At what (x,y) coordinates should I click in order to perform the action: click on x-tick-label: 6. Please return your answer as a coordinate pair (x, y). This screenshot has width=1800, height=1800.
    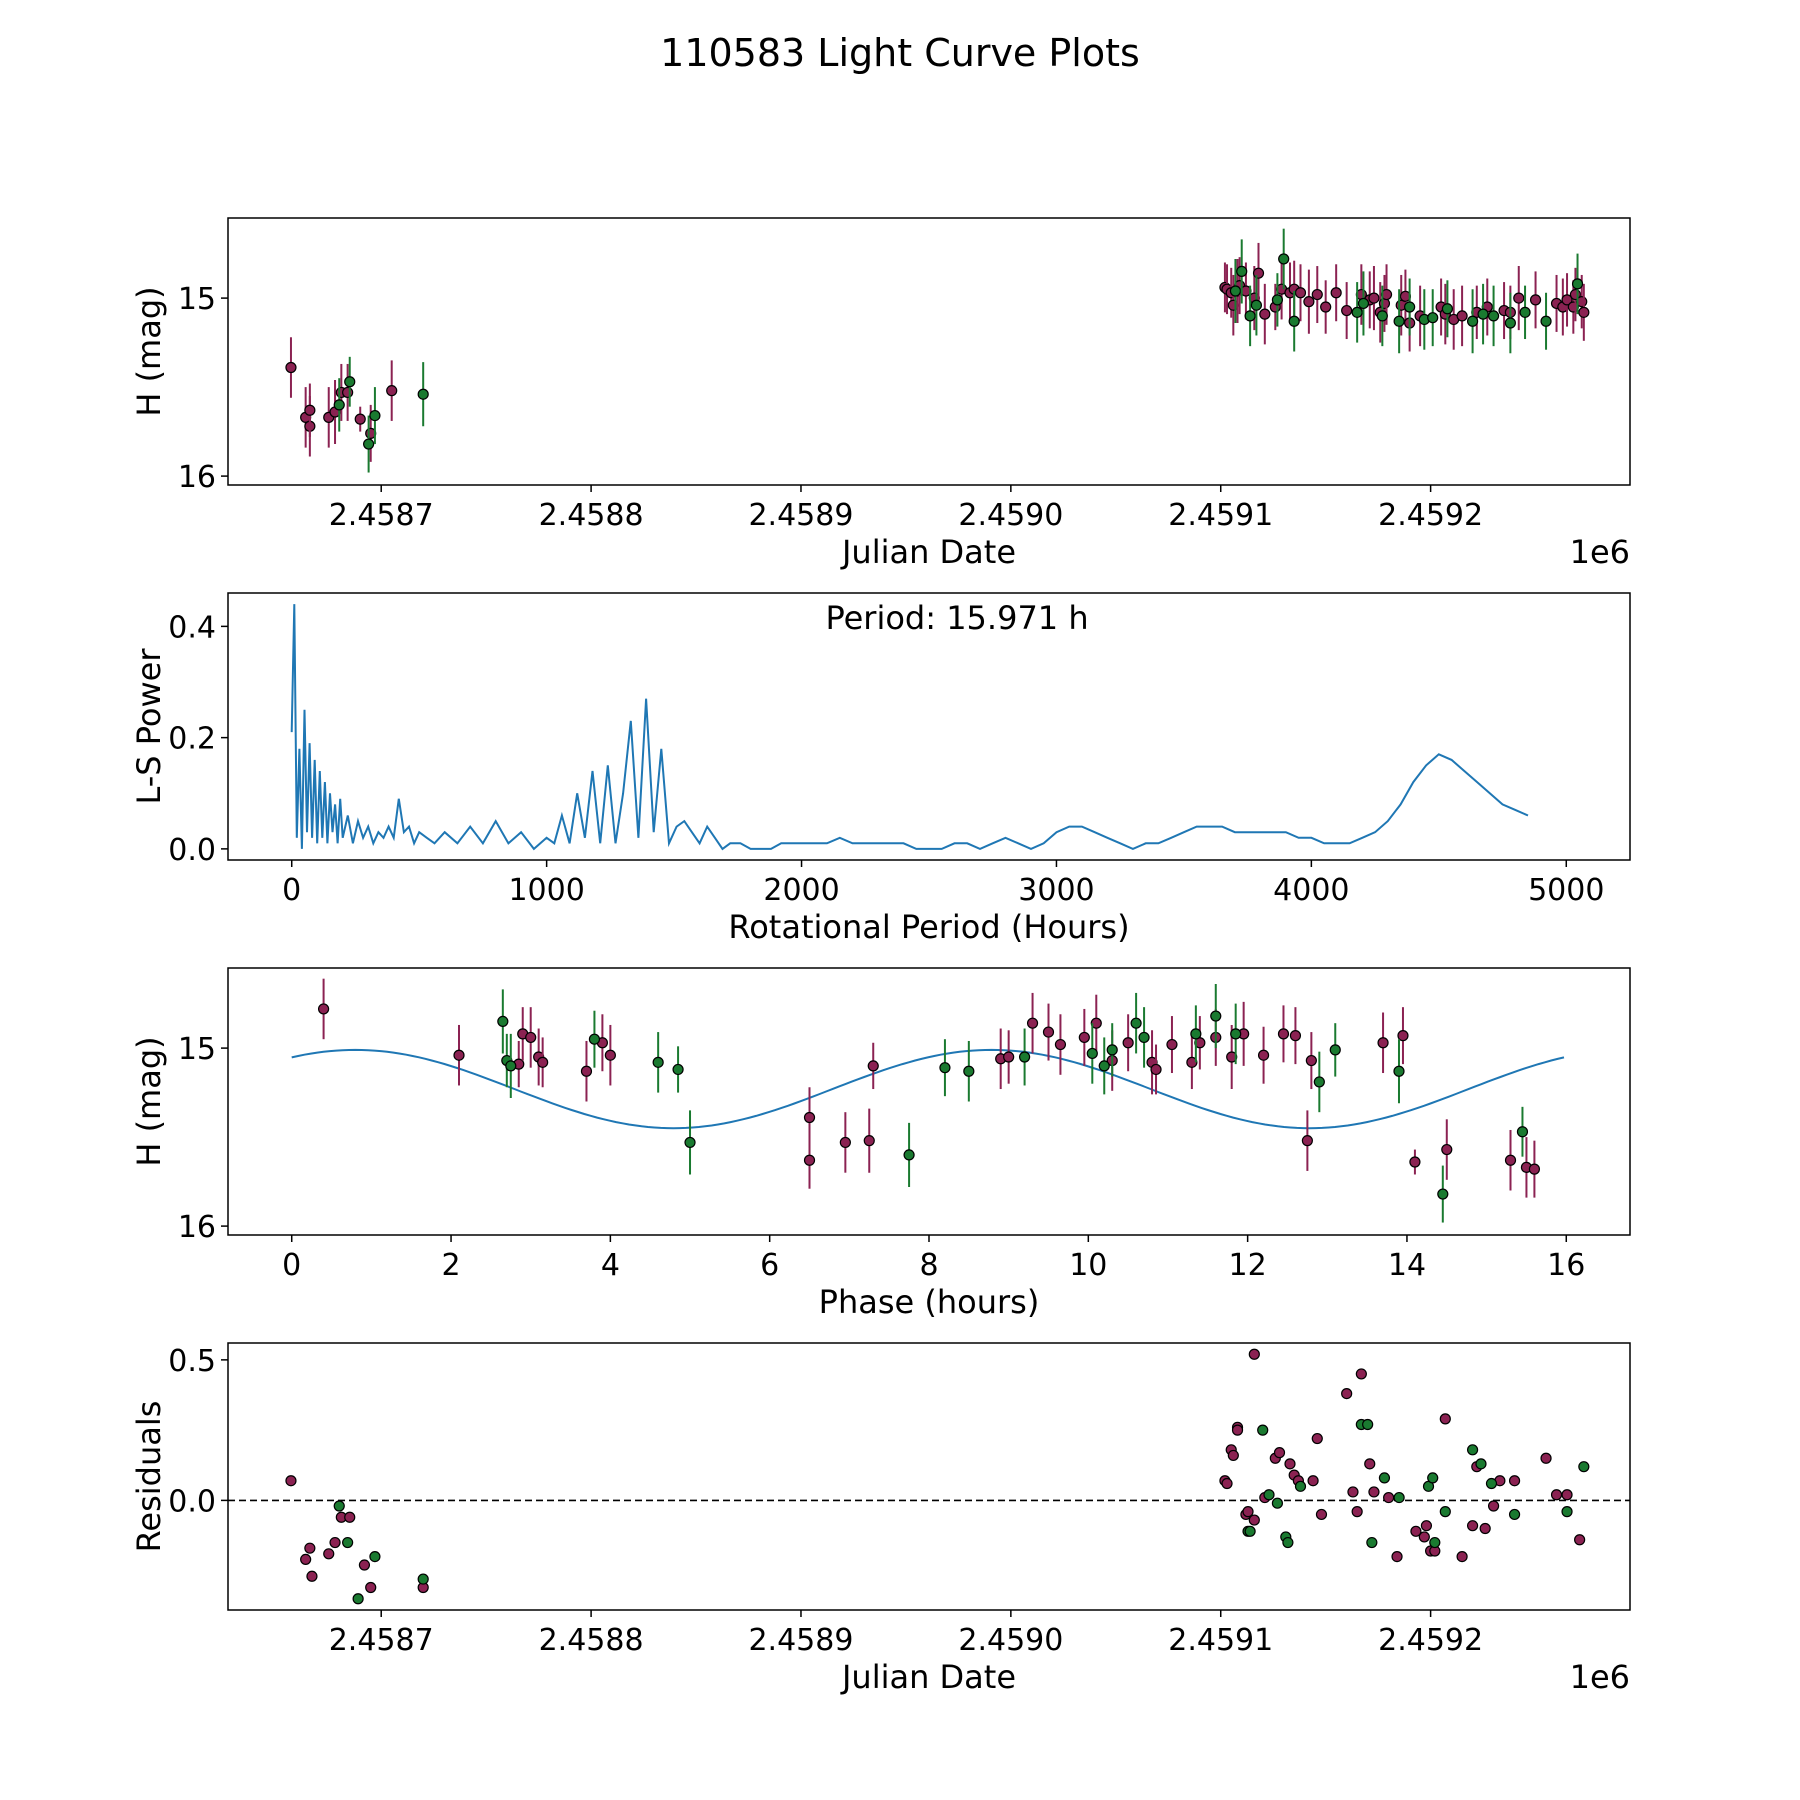
    Looking at the image, I should click on (769, 1265).